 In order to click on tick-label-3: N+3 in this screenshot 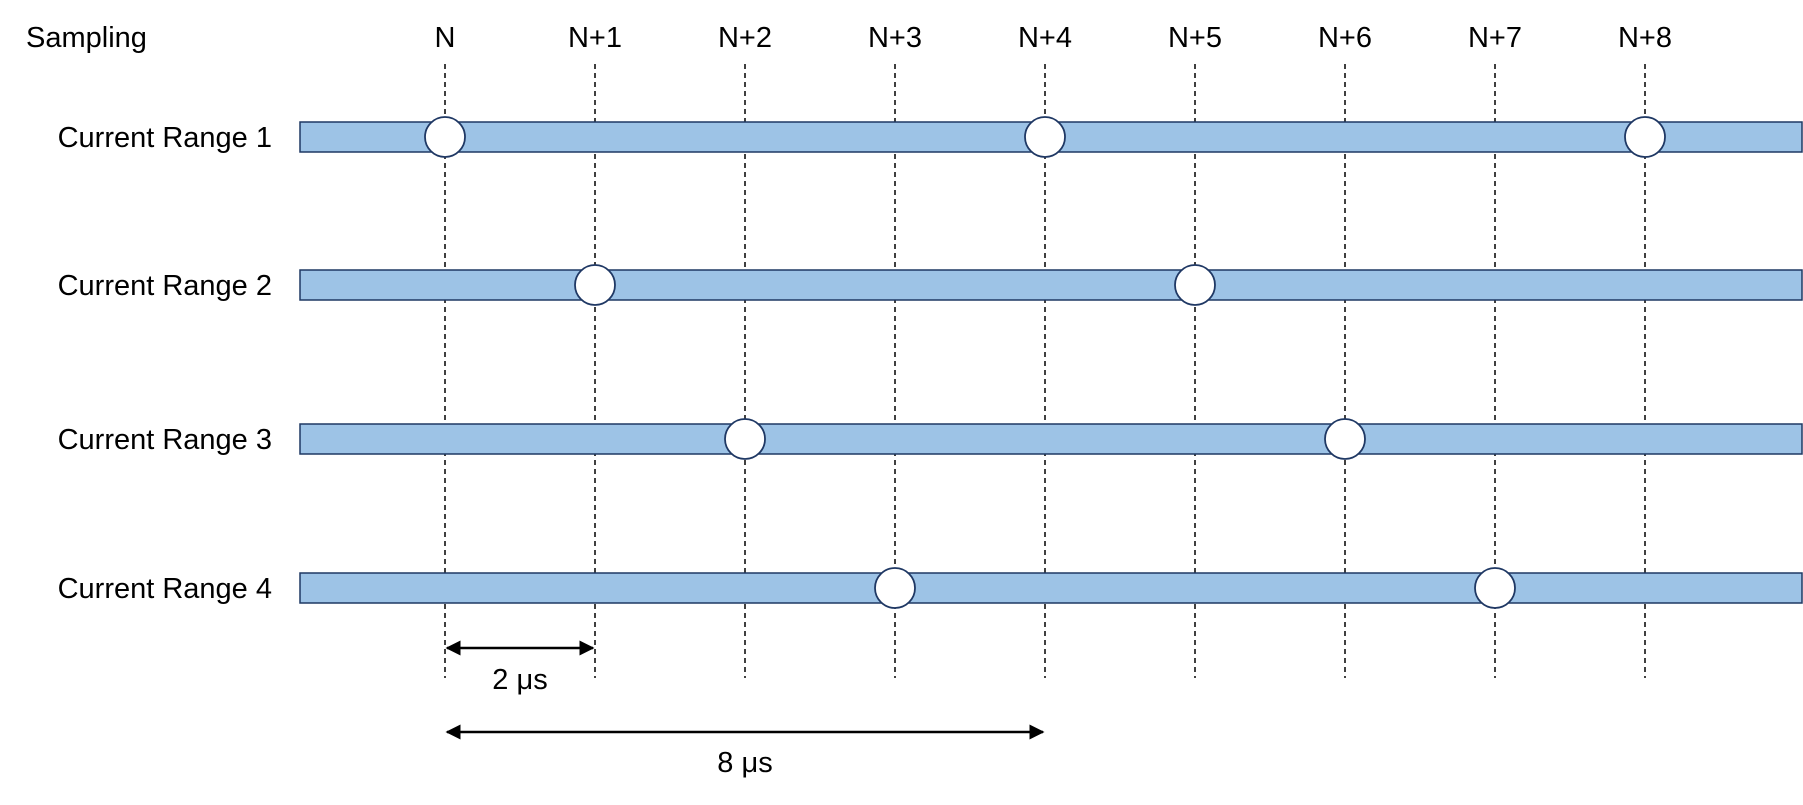, I will do `click(895, 38)`.